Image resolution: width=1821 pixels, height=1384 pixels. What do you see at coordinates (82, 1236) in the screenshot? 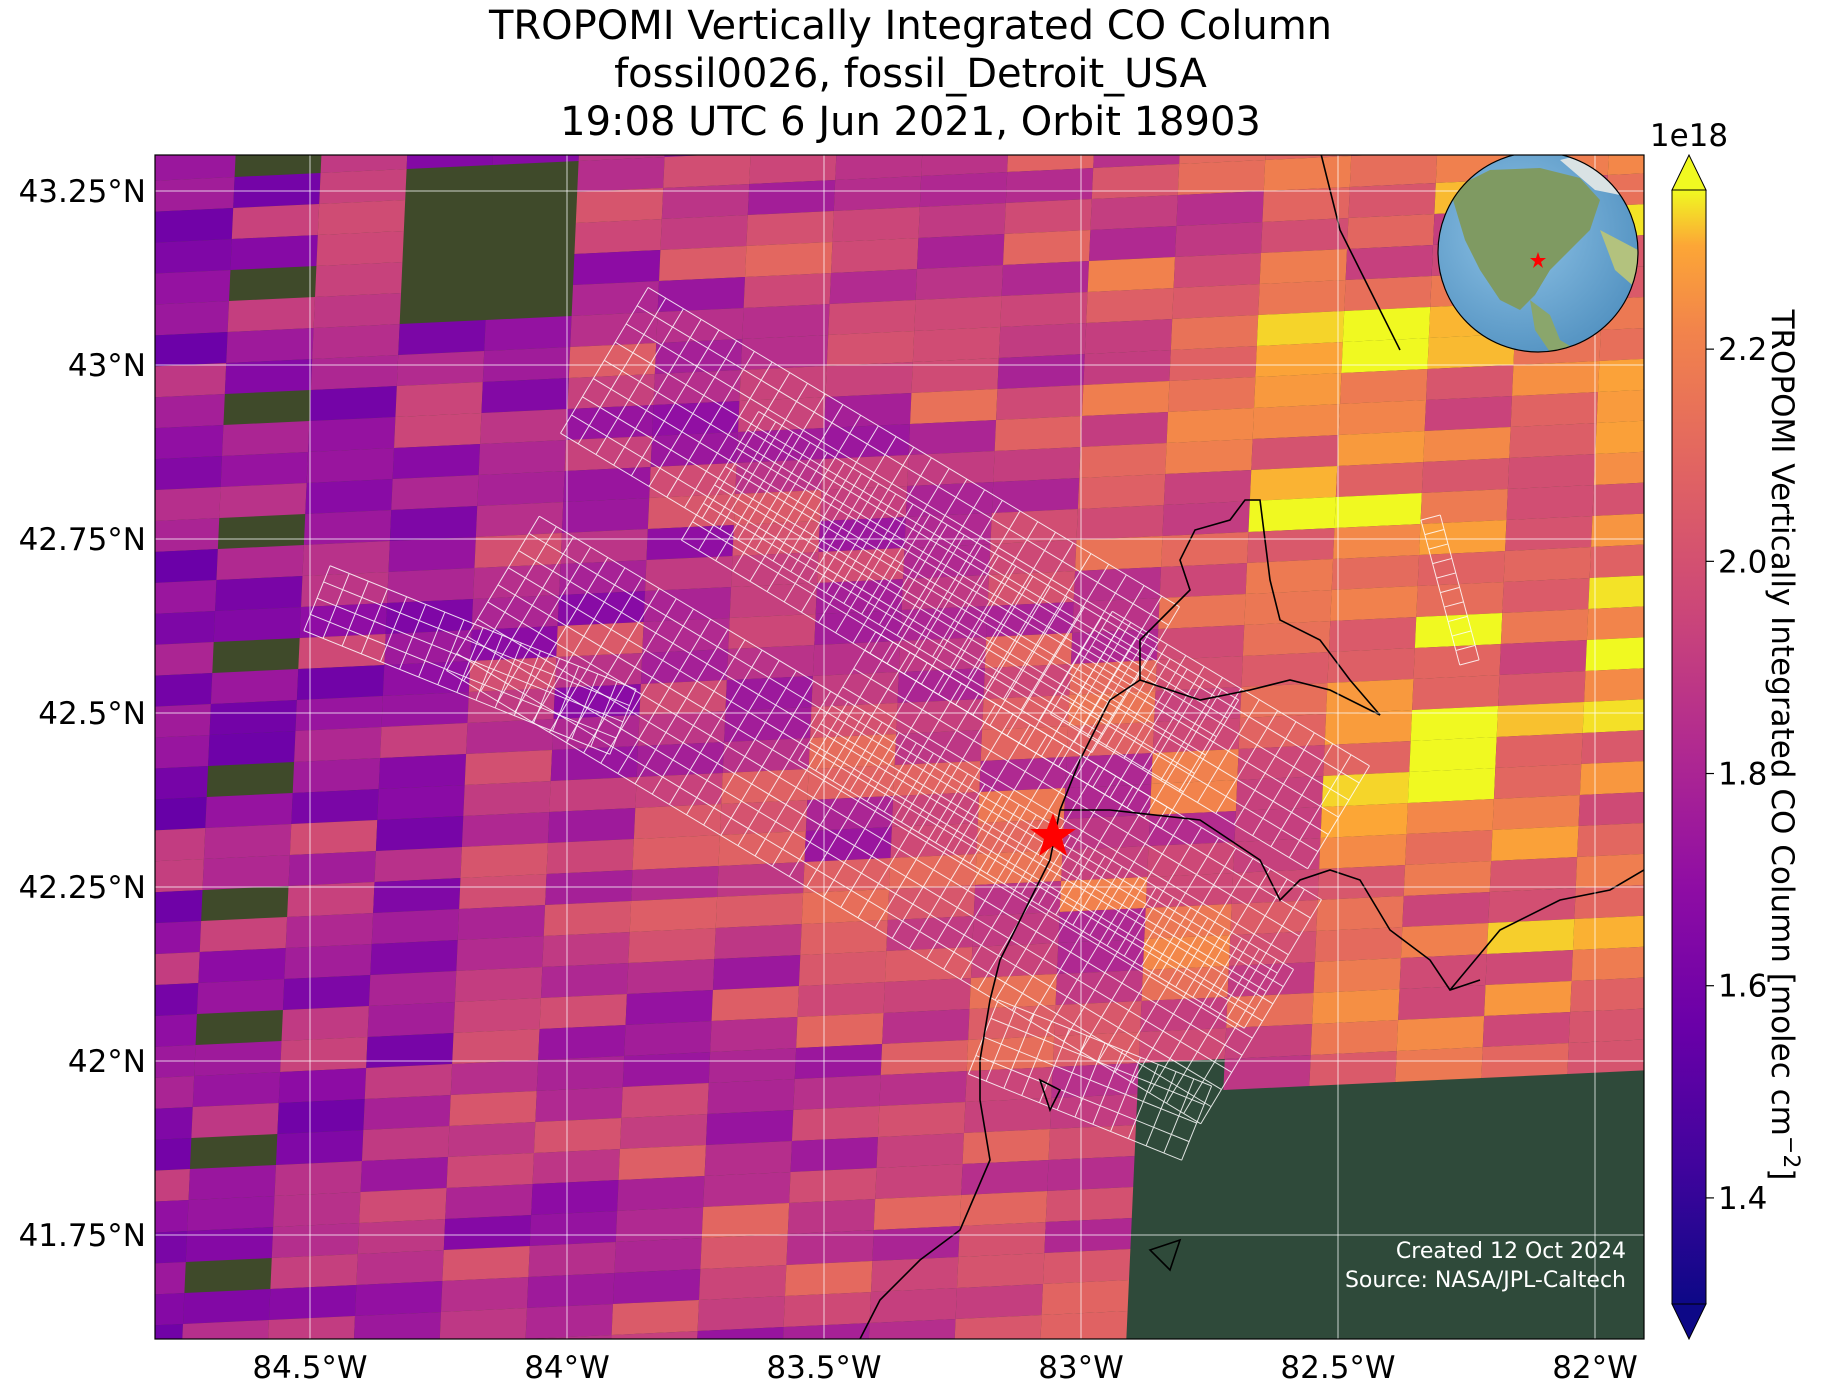
I see `lat-tick-label: 41.75°N` at bounding box center [82, 1236].